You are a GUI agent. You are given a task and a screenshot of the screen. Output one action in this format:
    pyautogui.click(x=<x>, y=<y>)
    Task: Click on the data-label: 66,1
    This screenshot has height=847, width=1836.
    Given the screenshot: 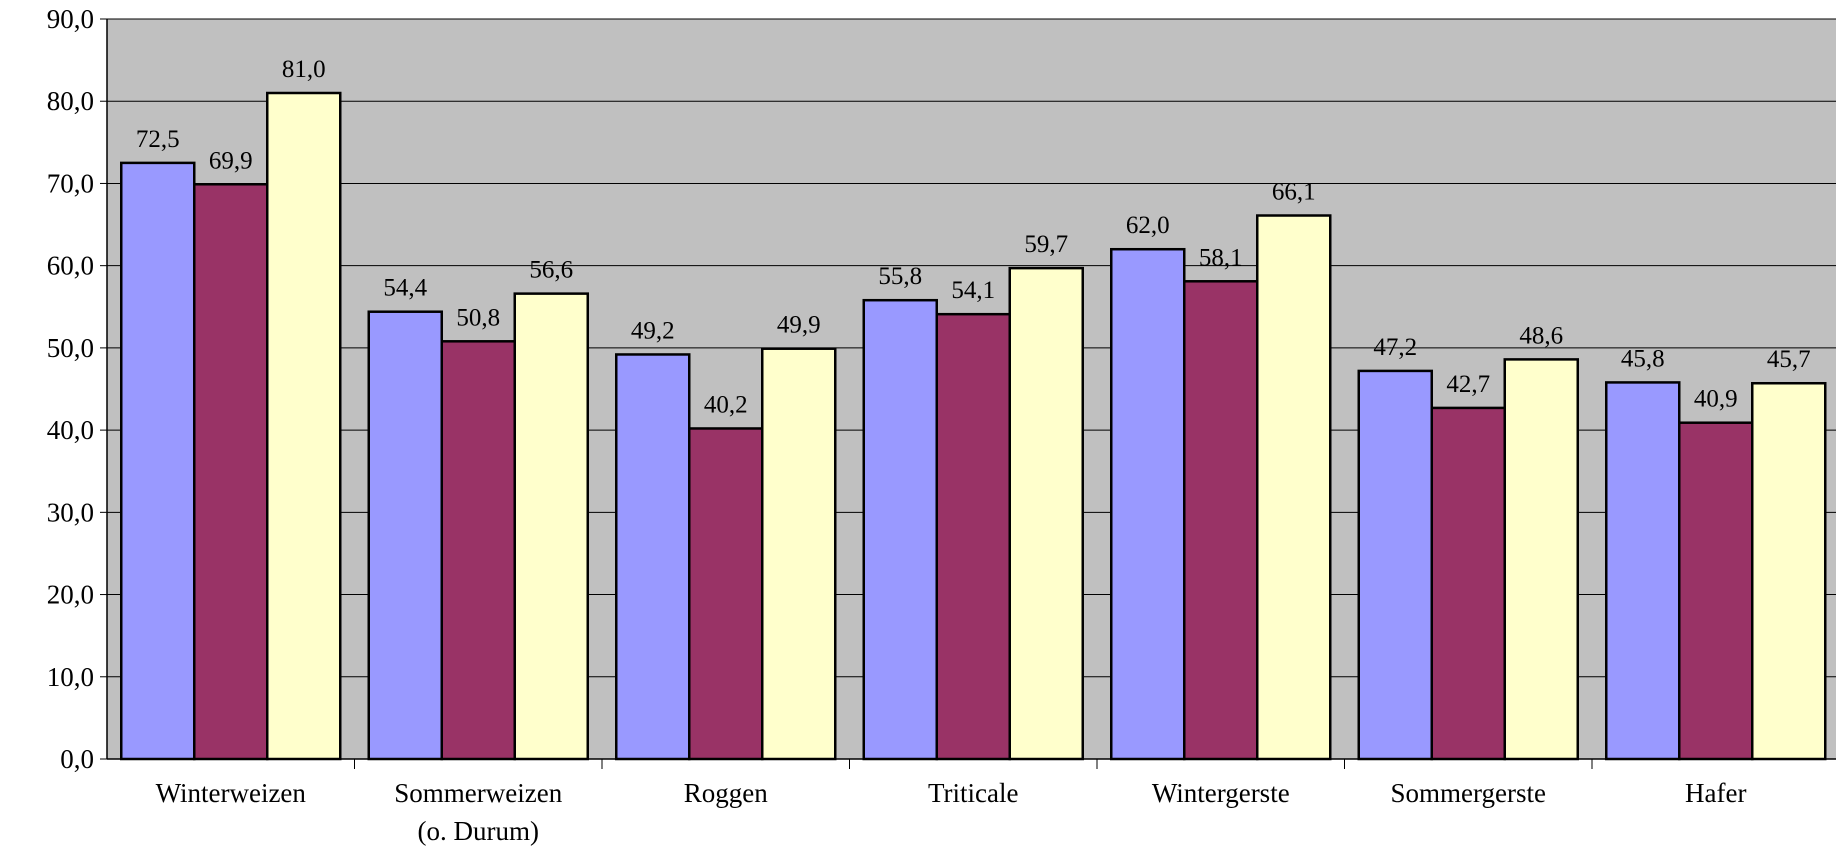 What is the action you would take?
    pyautogui.click(x=1294, y=192)
    